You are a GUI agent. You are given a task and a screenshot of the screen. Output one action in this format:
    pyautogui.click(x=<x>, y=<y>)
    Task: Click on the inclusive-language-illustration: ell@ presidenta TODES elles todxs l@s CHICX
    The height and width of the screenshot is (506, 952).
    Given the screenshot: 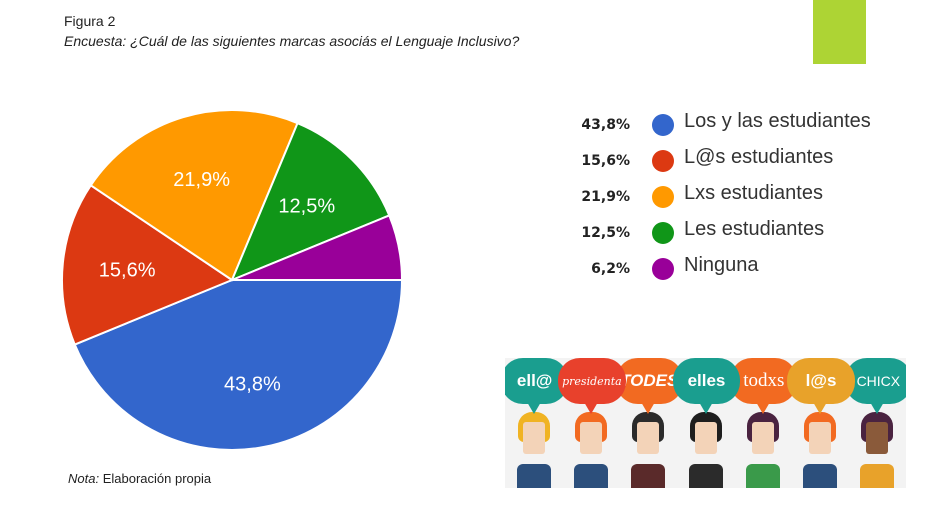 What is the action you would take?
    pyautogui.click(x=705, y=423)
    